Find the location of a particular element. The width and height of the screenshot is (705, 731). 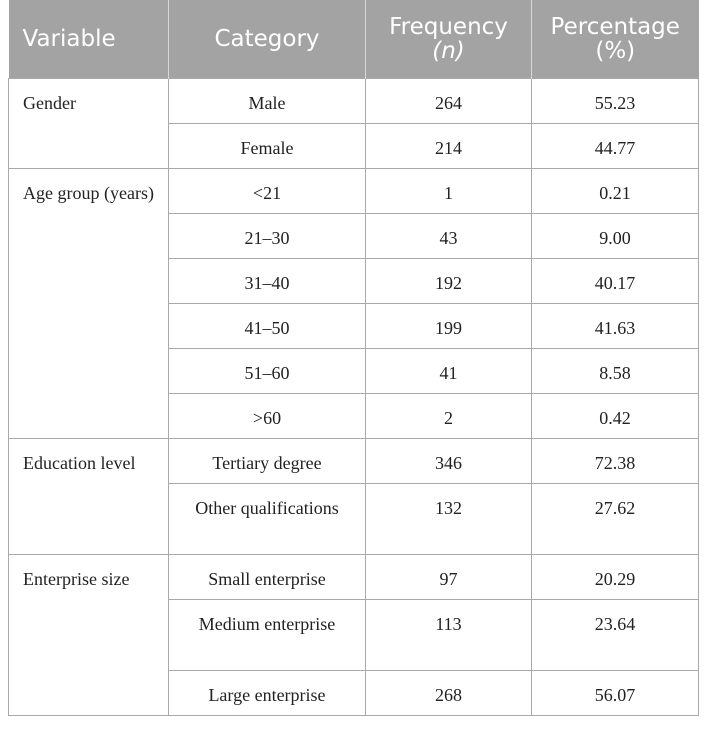

frequency-cell: 132 is located at coordinates (448, 519).